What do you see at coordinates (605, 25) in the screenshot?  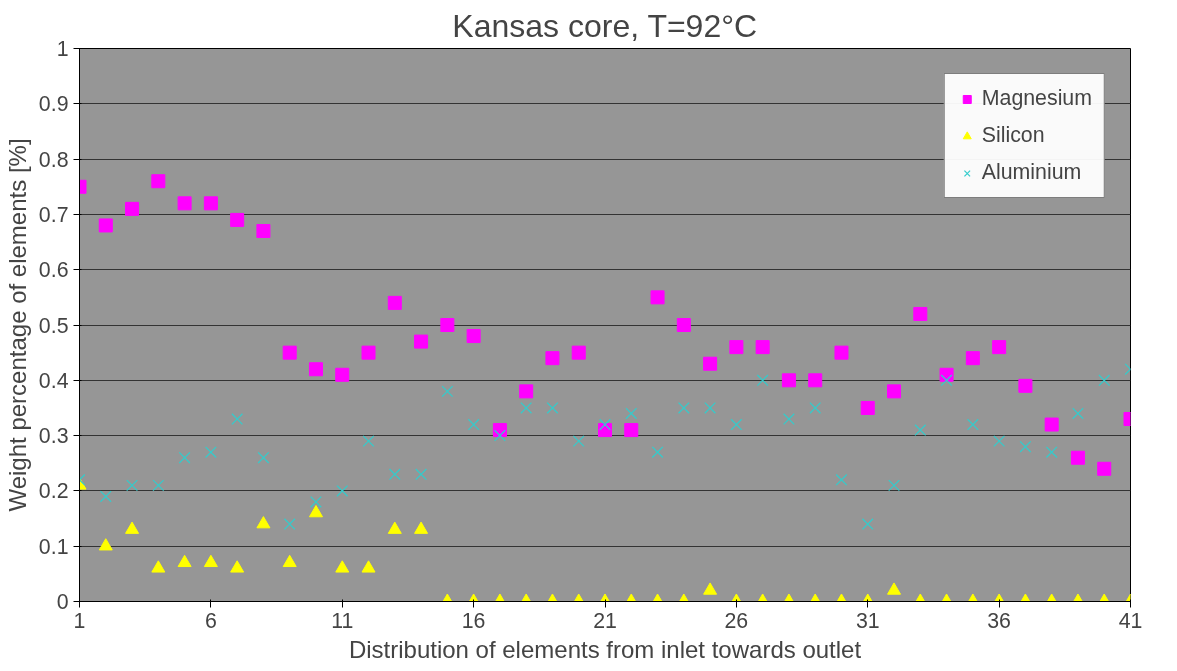 I see `chart-title: Kansas core, T=92°C` at bounding box center [605, 25].